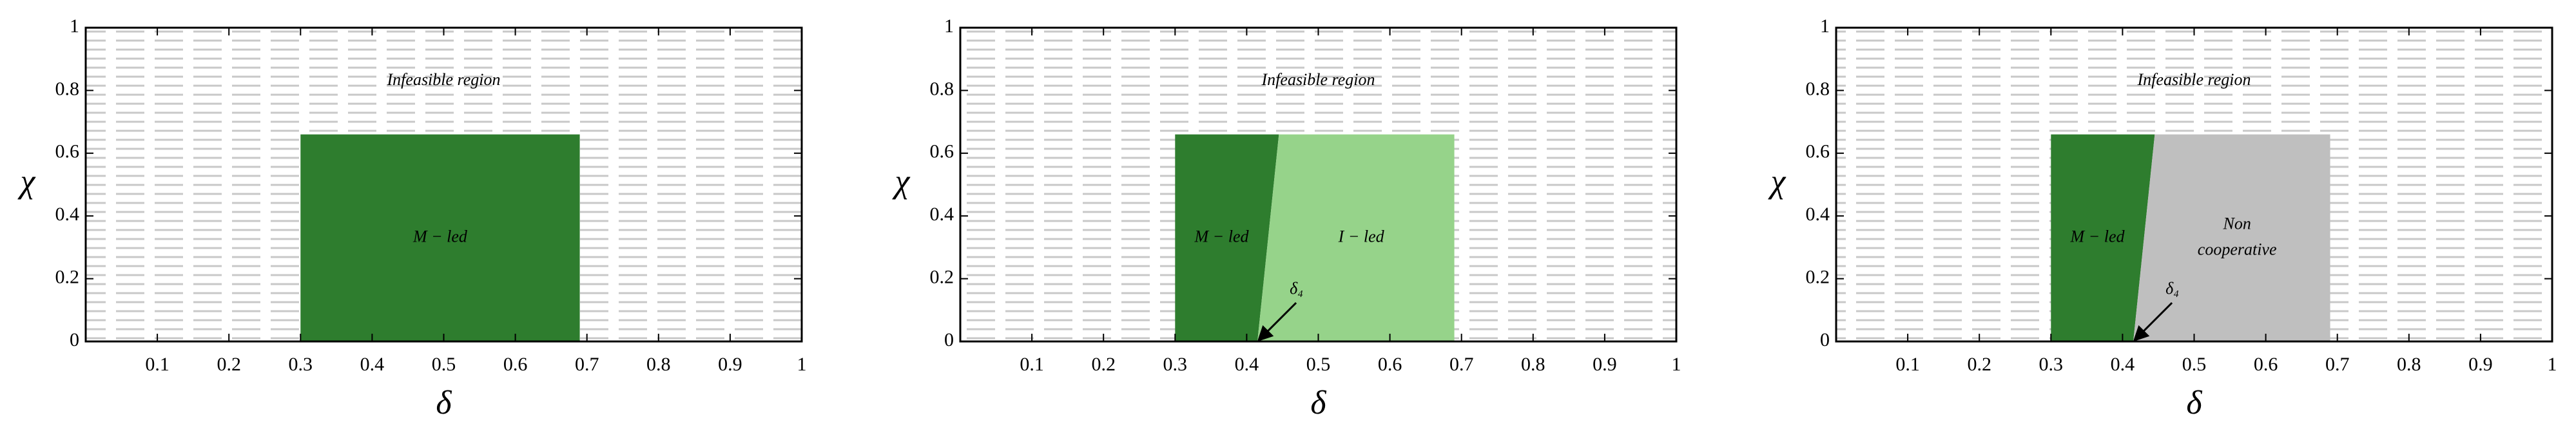  I want to click on region-label: Non, so click(2236, 223).